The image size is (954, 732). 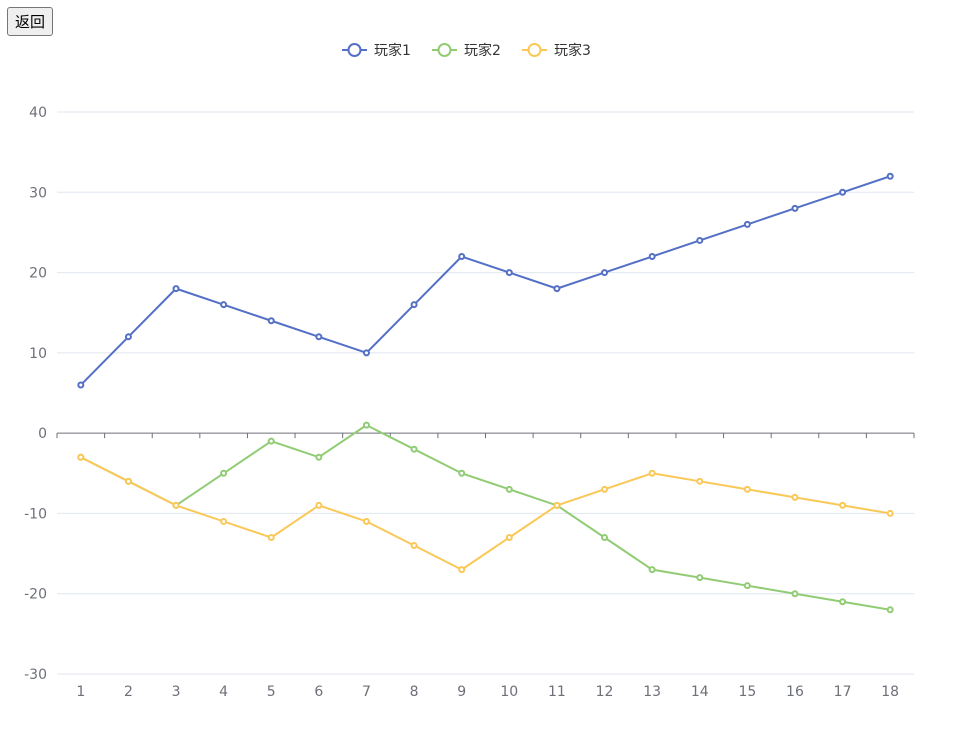 What do you see at coordinates (42, 434) in the screenshot?
I see `y-tick-label: 0` at bounding box center [42, 434].